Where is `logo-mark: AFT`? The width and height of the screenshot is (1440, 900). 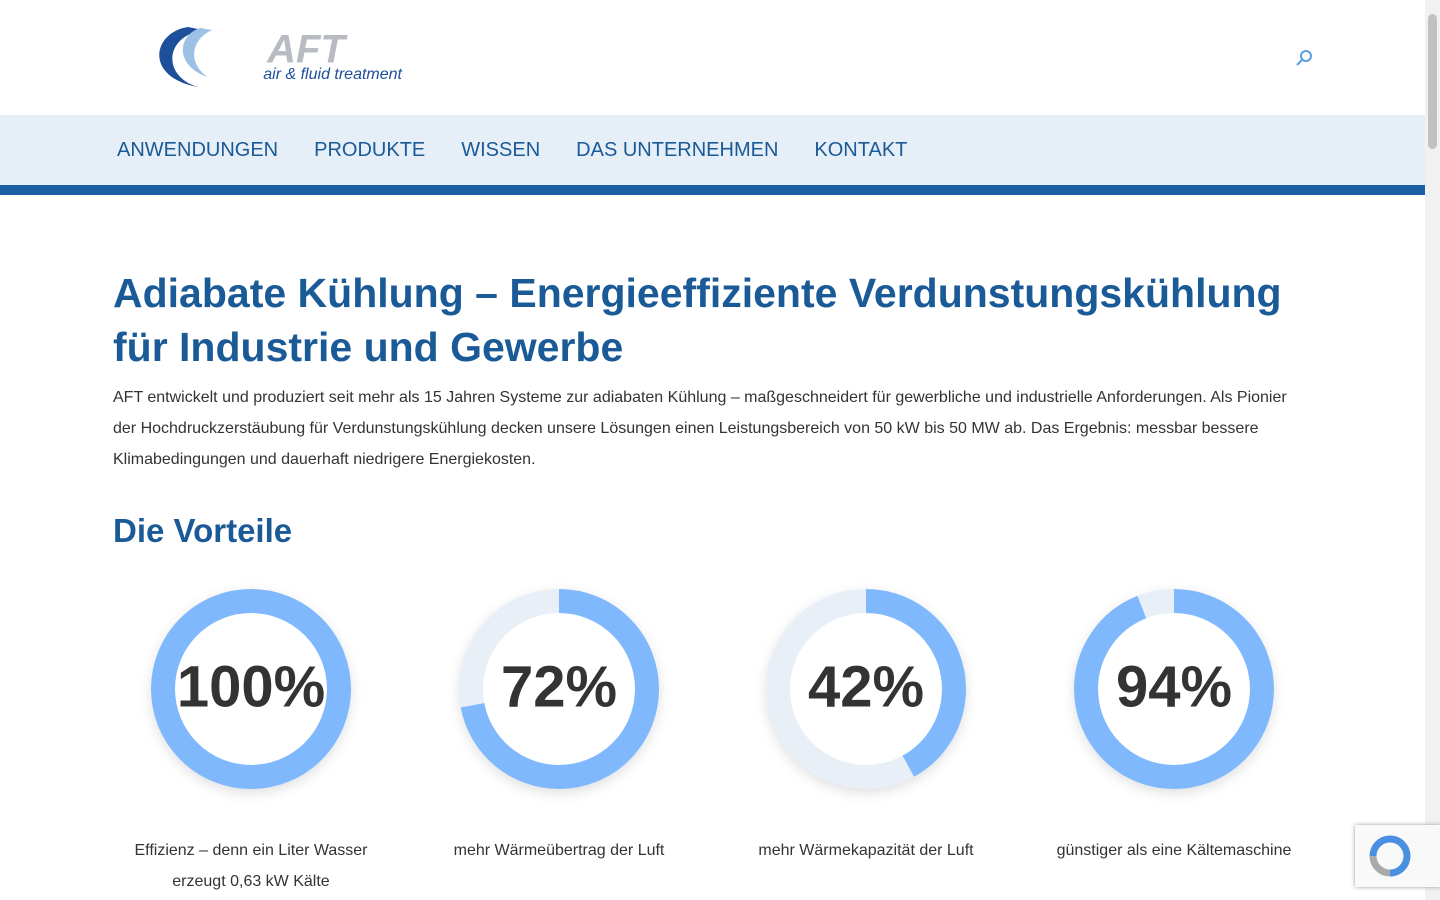 logo-mark: AFT is located at coordinates (307, 50).